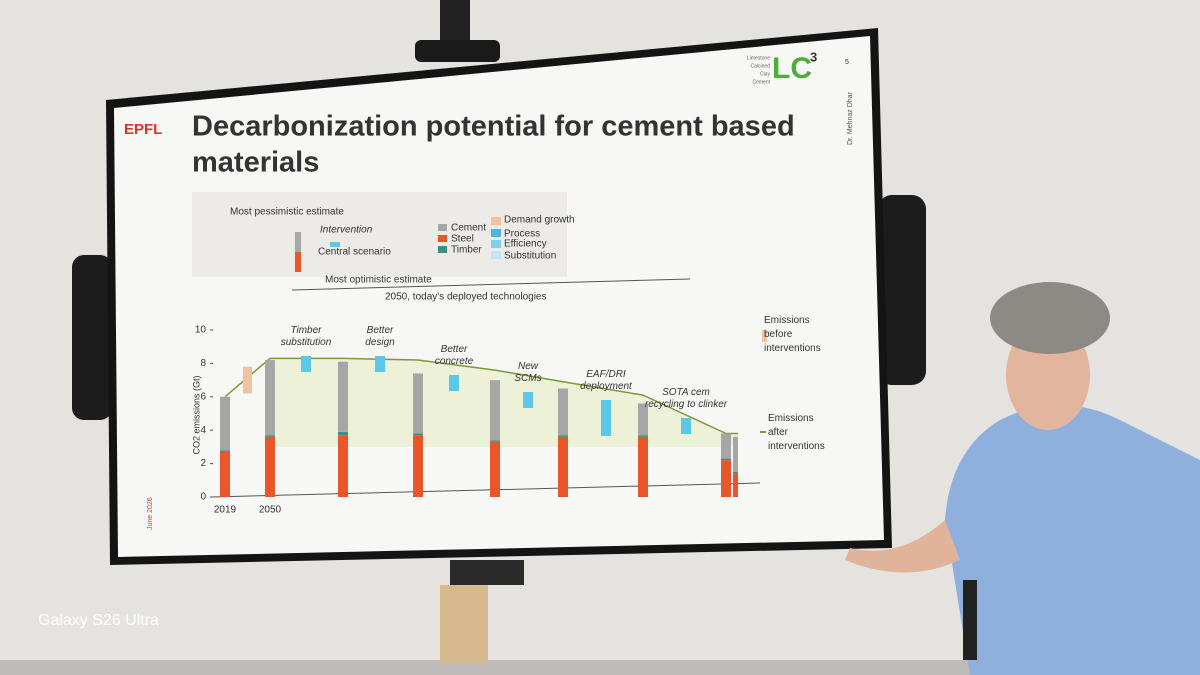 Image resolution: width=1200 pixels, height=675 pixels. What do you see at coordinates (539, 220) in the screenshot?
I see `key-text: Demand growth` at bounding box center [539, 220].